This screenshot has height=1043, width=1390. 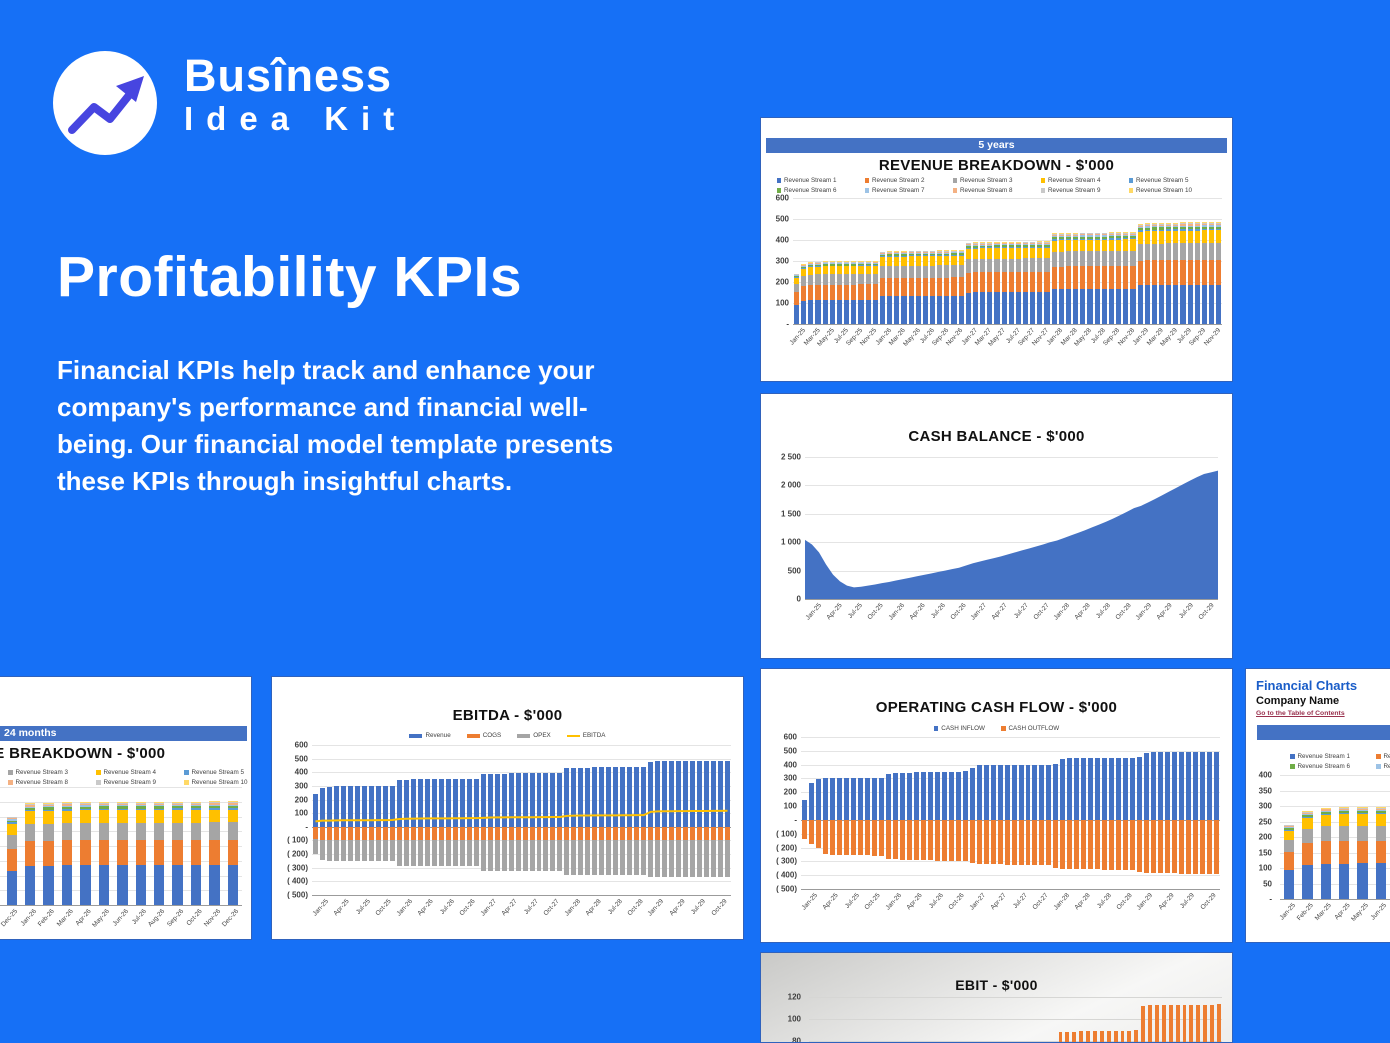 I want to click on x-axis-tick: Jan-27, so click(x=979, y=906).